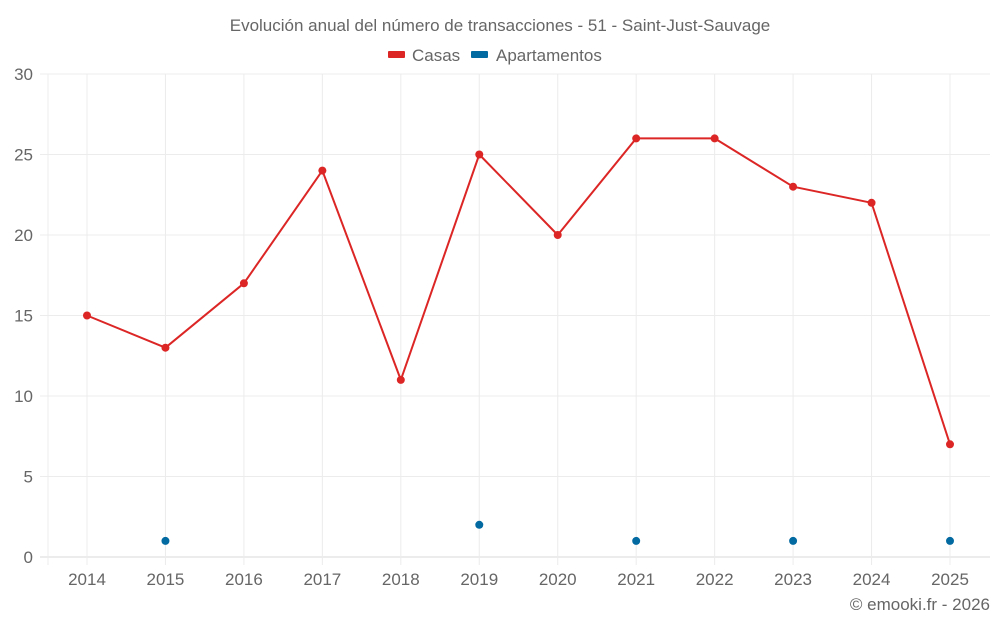 The image size is (1000, 625). Describe the element at coordinates (715, 579) in the screenshot. I see `x-tick-label: 2022` at that location.